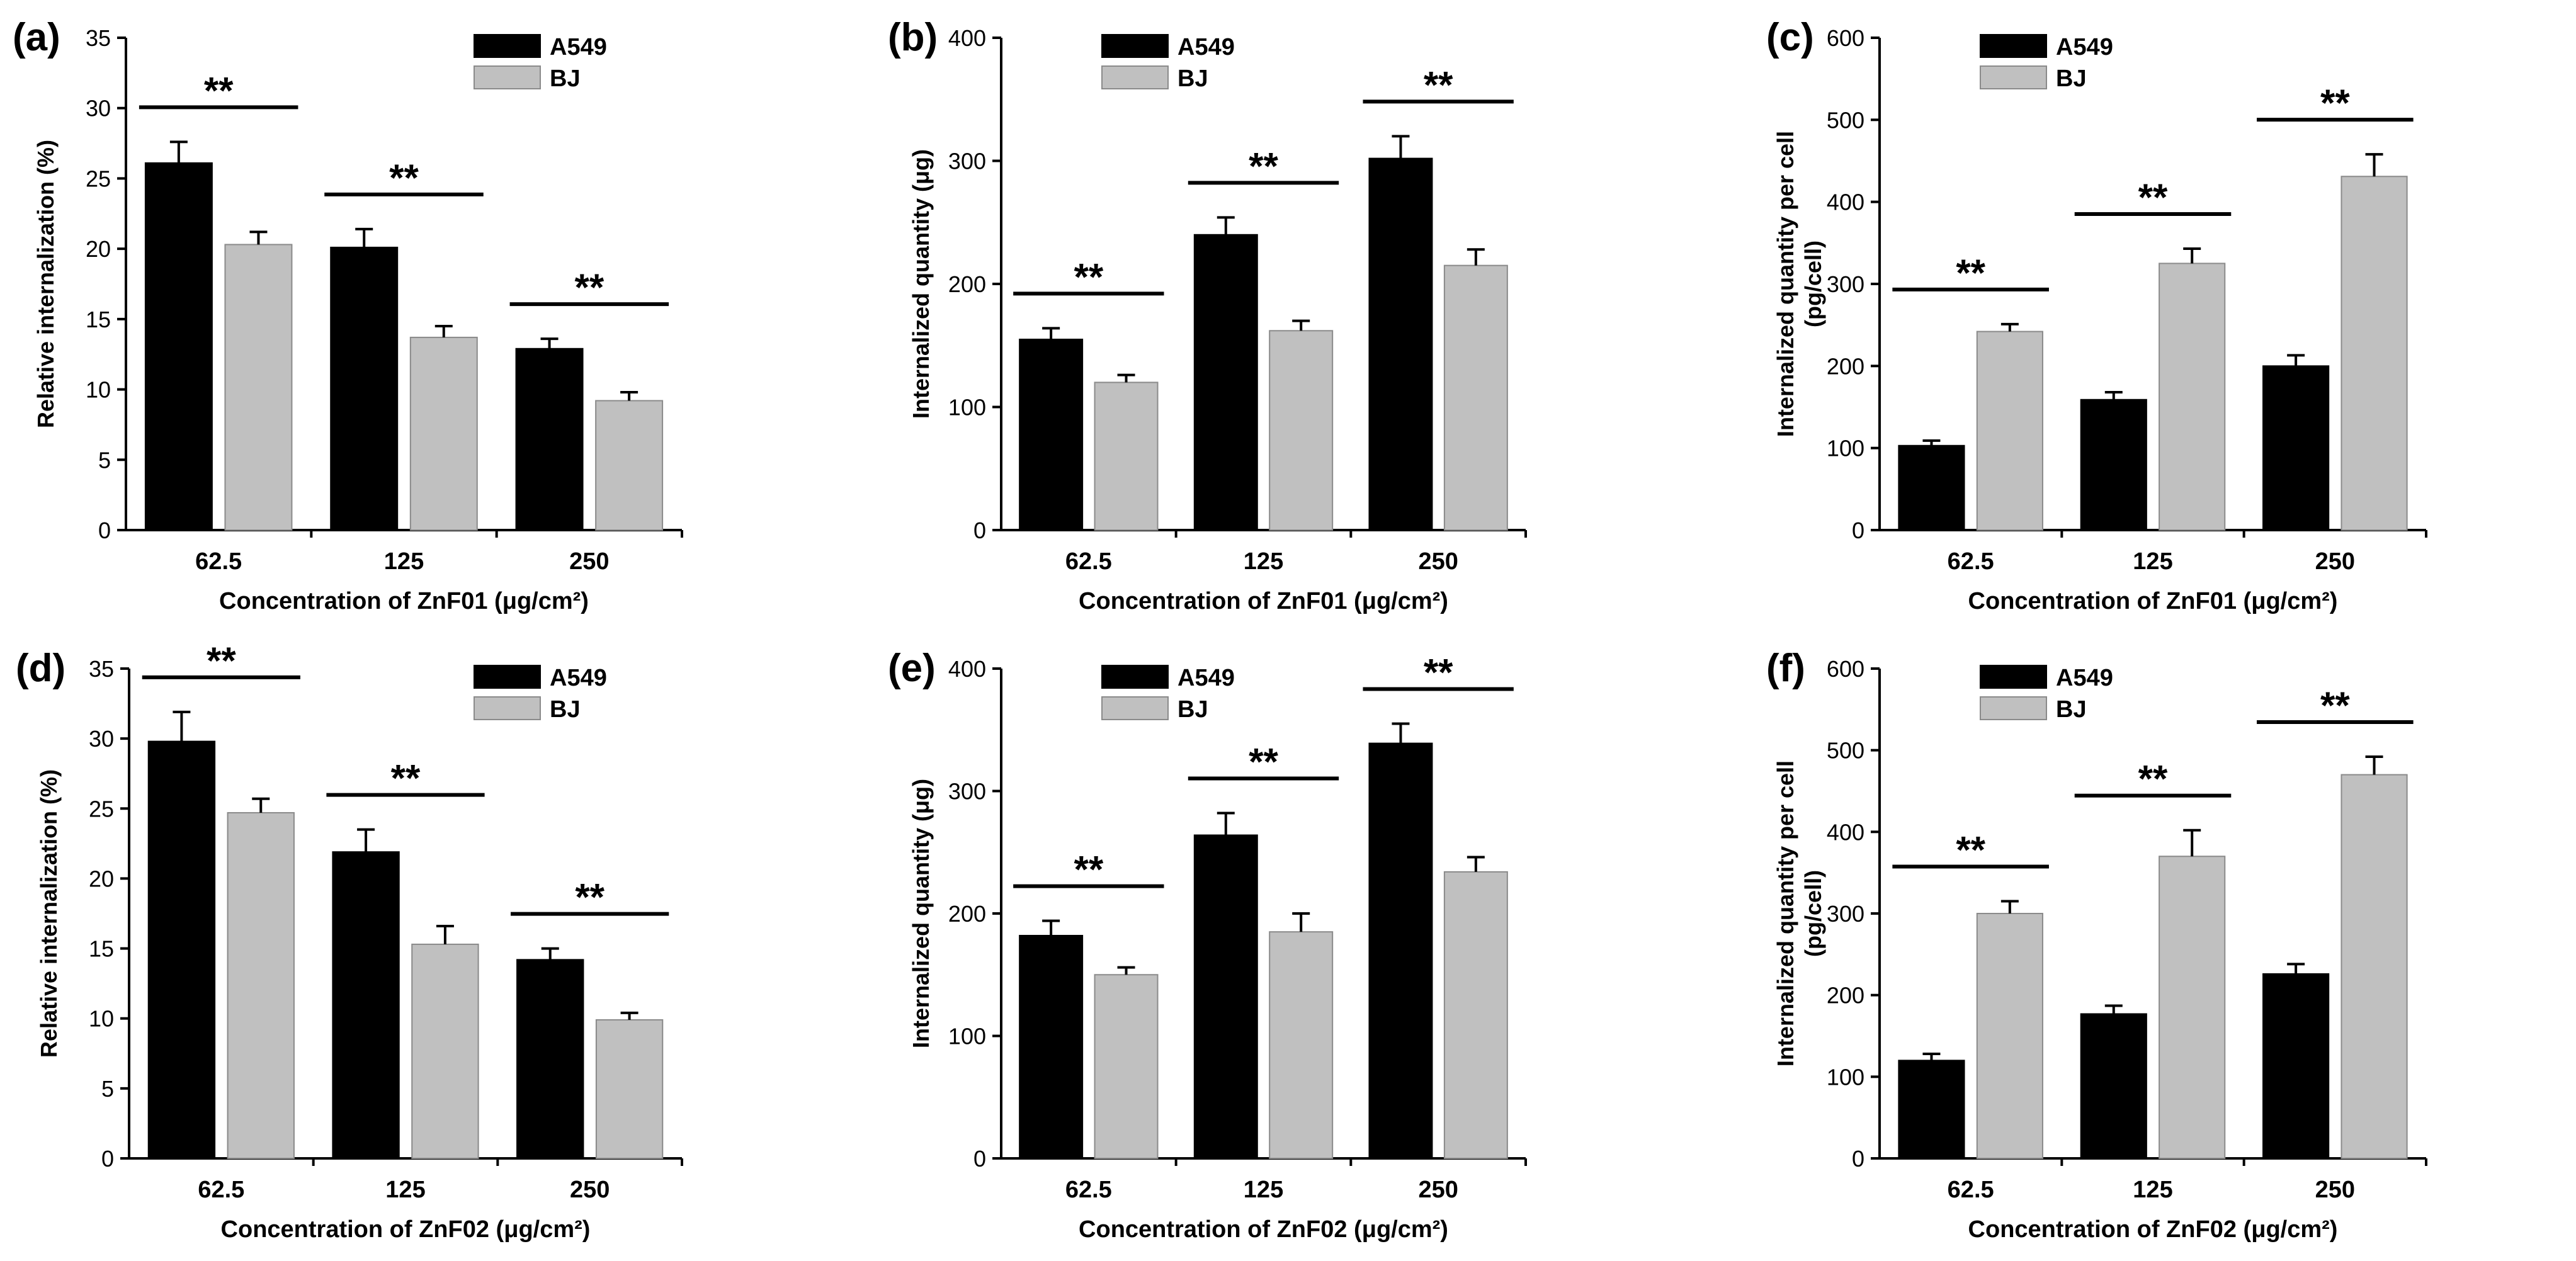 This screenshot has height=1261, width=2576. What do you see at coordinates (912, 668) in the screenshot?
I see `panel-label: (e)` at bounding box center [912, 668].